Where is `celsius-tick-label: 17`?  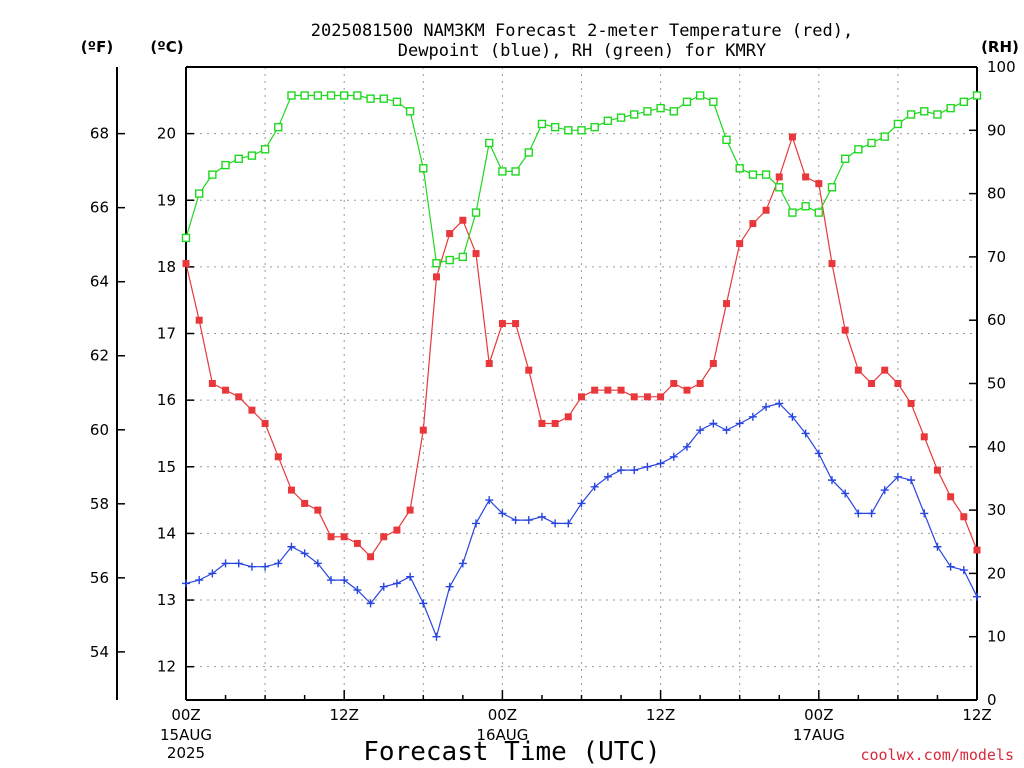
celsius-tick-label: 17 is located at coordinates (166, 334).